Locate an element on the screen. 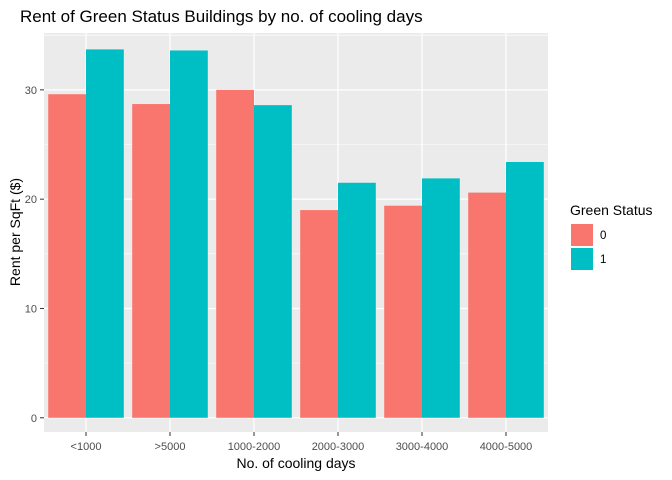 The height and width of the screenshot is (480, 672). x-tick-label: 3000-4000 is located at coordinates (422, 447).